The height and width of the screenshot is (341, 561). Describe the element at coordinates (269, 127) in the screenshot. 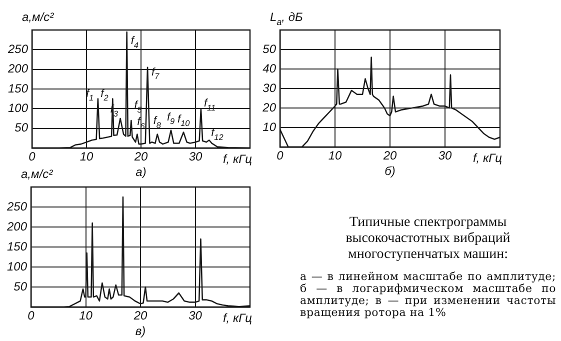

I see `y-tick-label: 10` at that location.